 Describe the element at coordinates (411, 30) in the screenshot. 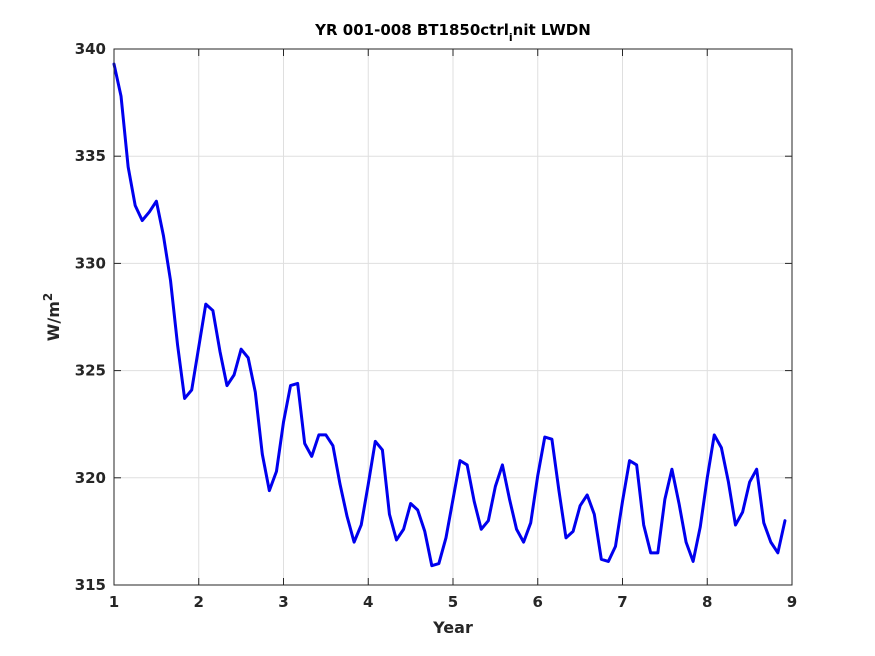

I see `chart-title-main: YR 001-008 BT1850ctrl` at that location.